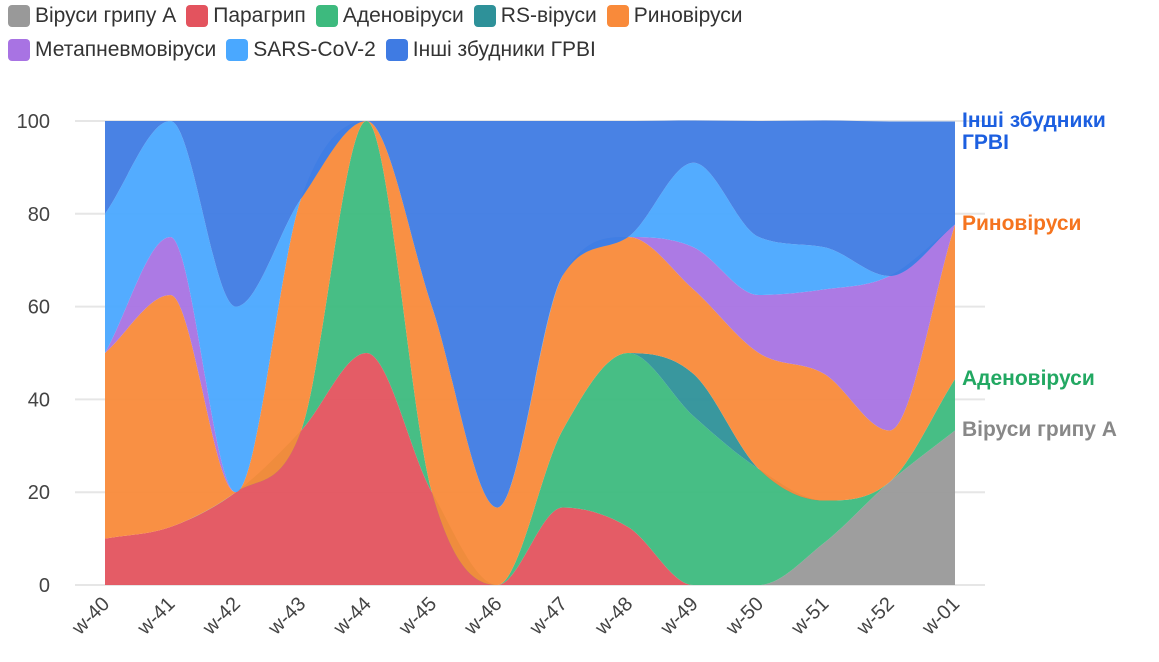 The height and width of the screenshot is (662, 1159). Describe the element at coordinates (259, 15) in the screenshot. I see `legend-label: Парагрип` at that location.